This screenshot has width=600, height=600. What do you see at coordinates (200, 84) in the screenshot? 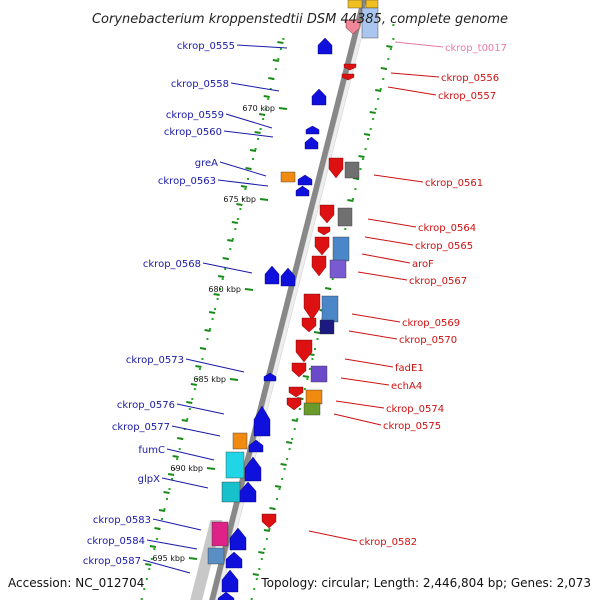
I see `gene-label-ckrop_0558: ckrop_0558` at bounding box center [200, 84].